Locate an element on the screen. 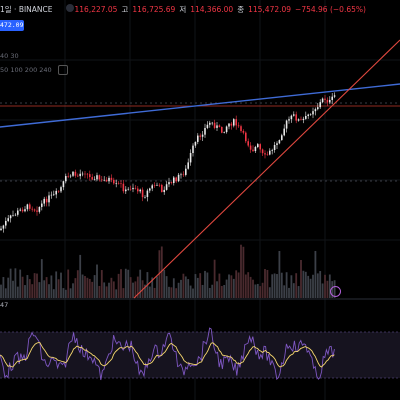  change-value: −754.96 (−0.65%) is located at coordinates (330, 9).